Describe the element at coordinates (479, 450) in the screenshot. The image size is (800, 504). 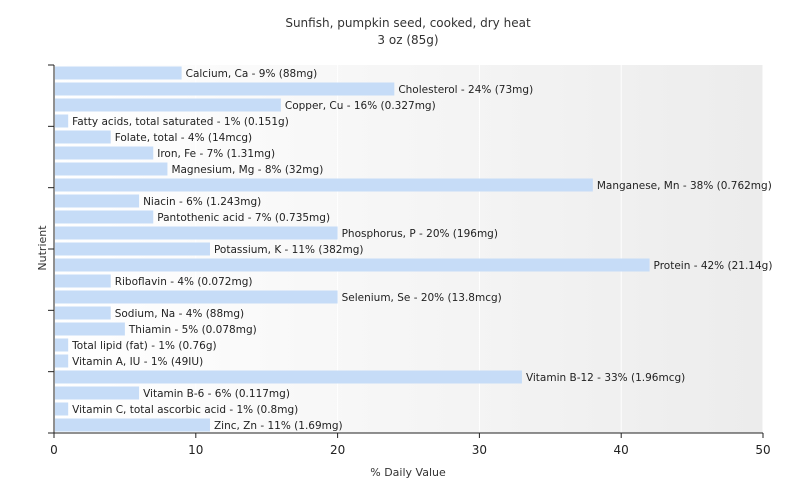
I see `x-tick-label: 30` at that location.